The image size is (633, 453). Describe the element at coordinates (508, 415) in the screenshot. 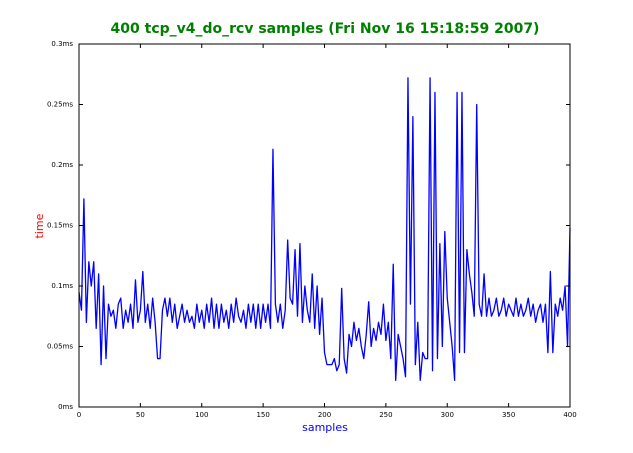

I see `x-tick-label: 350` at that location.